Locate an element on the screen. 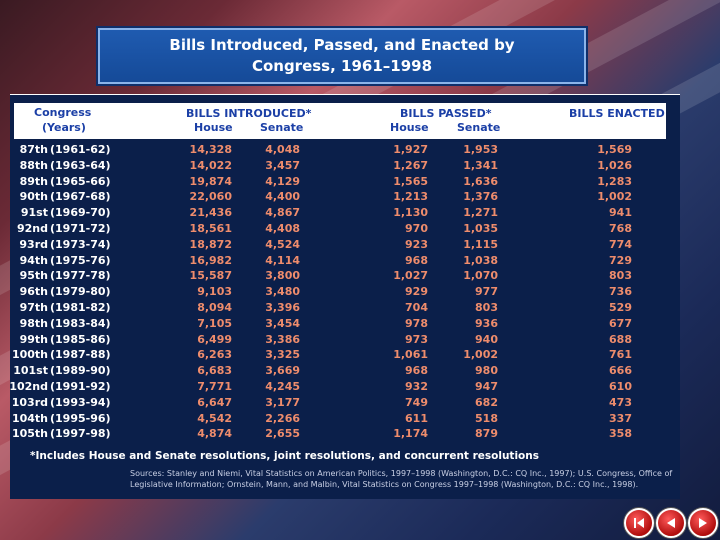 The image size is (720, 540). enacted-cell: 768 is located at coordinates (620, 228).